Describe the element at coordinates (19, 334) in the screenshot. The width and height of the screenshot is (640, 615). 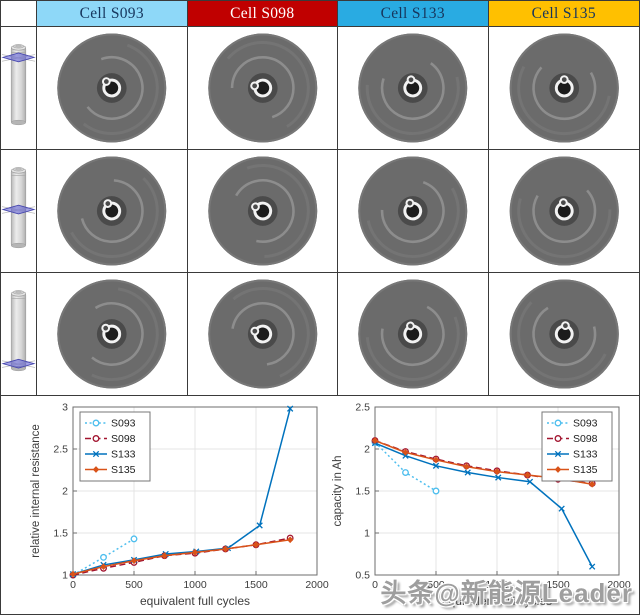
I see `battery-bottom-slice-icon` at that location.